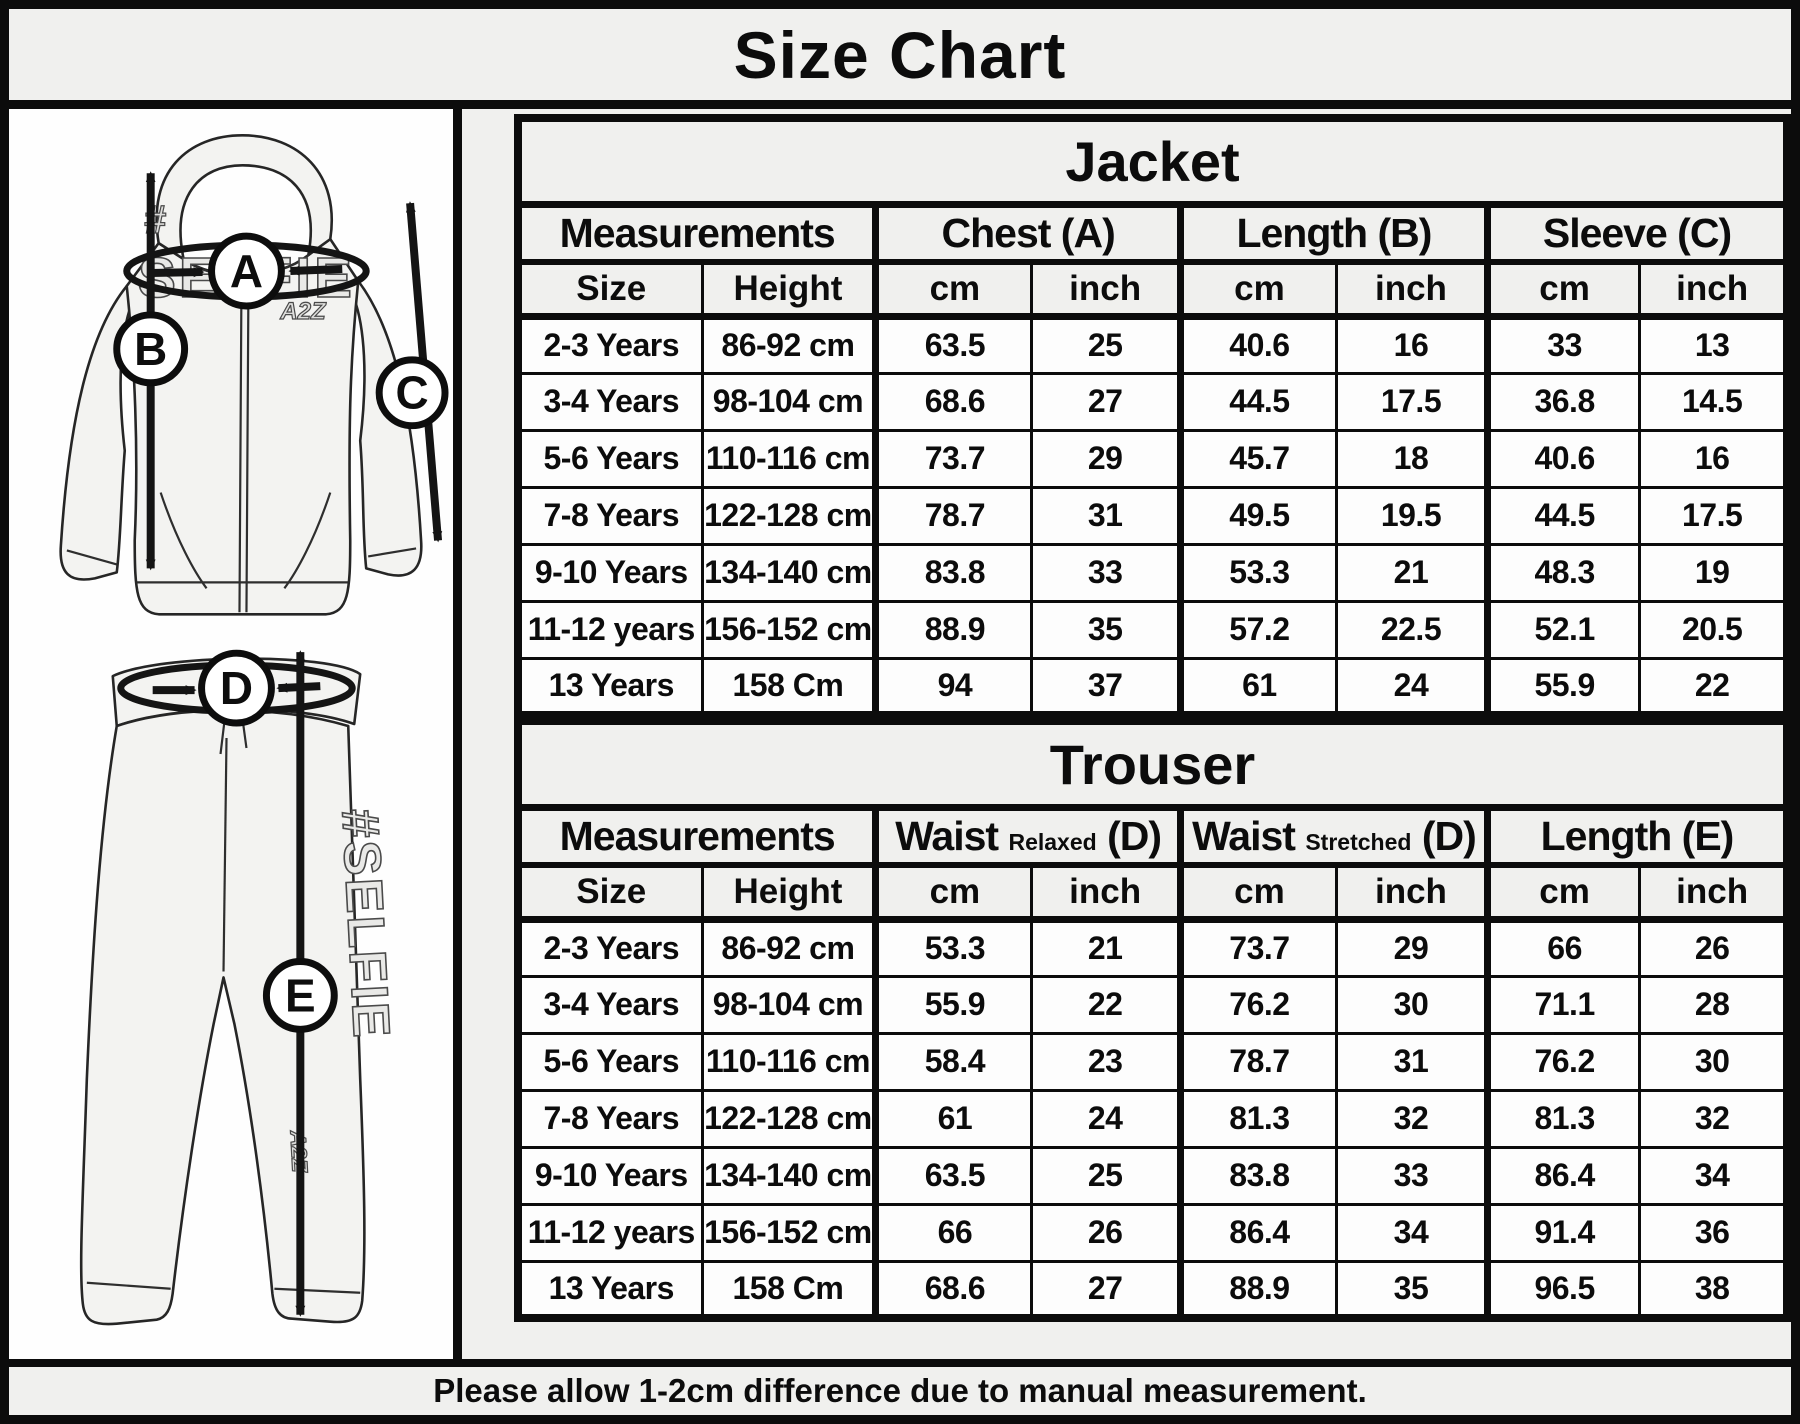  Describe the element at coordinates (1713, 401) in the screenshot. I see `inch-cell: 14.5` at that location.